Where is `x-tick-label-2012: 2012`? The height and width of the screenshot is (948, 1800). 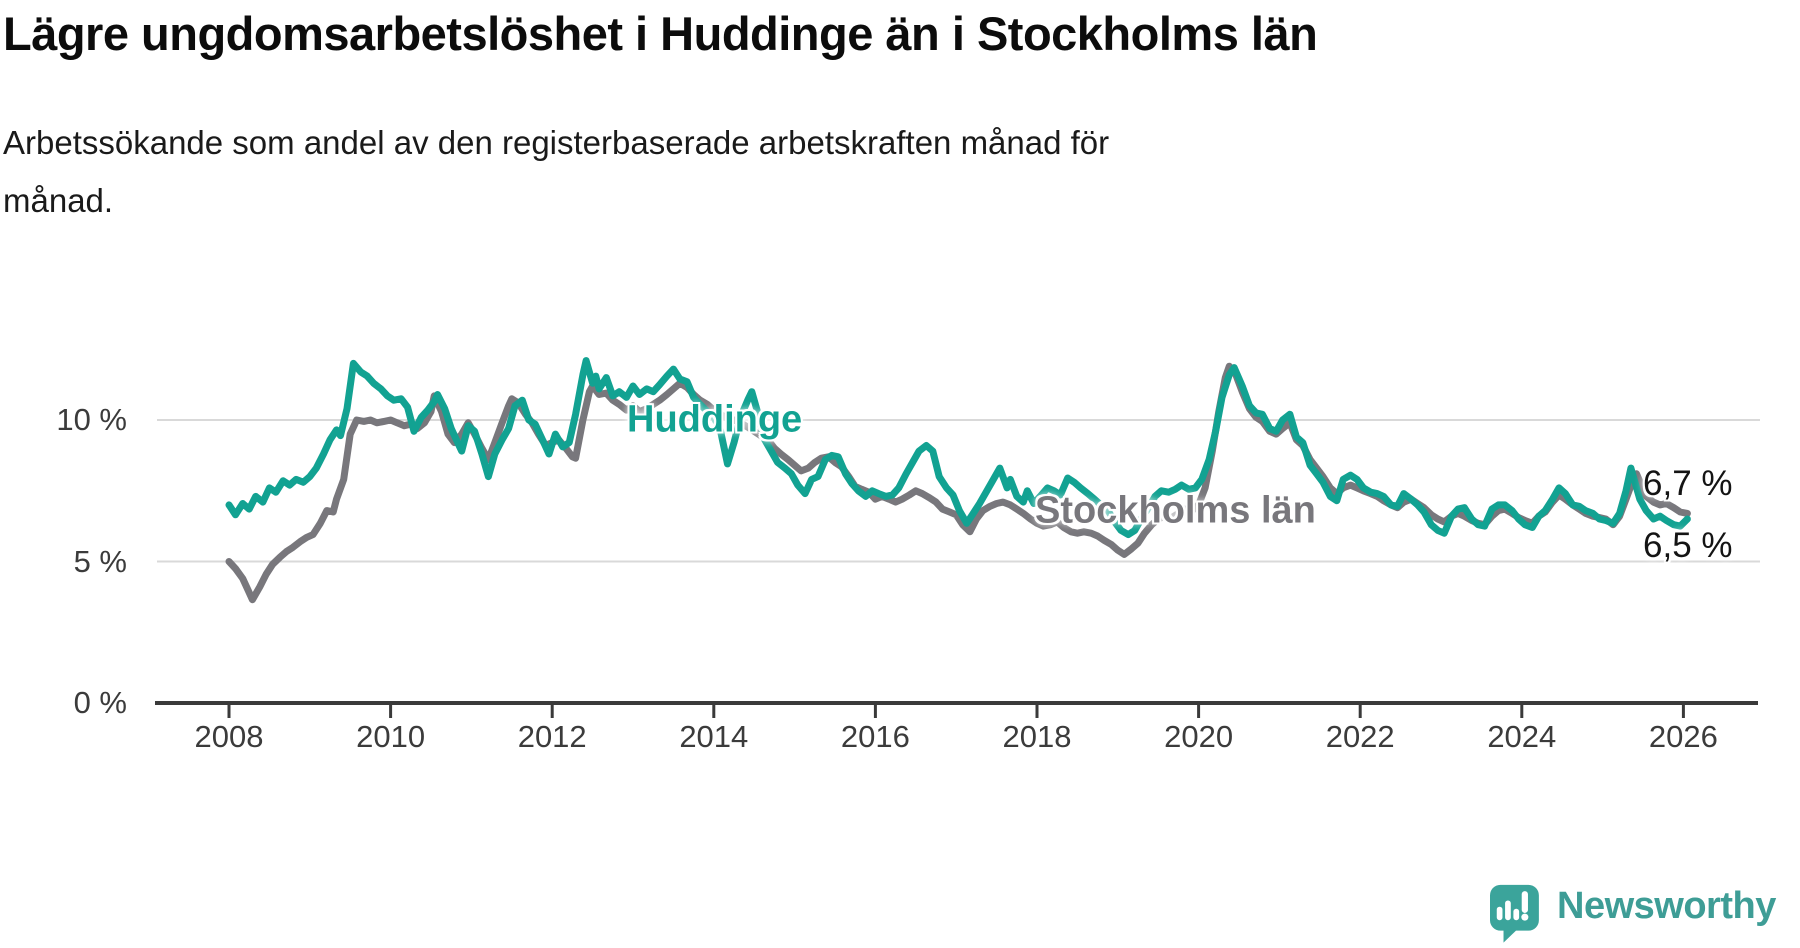 x-tick-label-2012: 2012 is located at coordinates (552, 736).